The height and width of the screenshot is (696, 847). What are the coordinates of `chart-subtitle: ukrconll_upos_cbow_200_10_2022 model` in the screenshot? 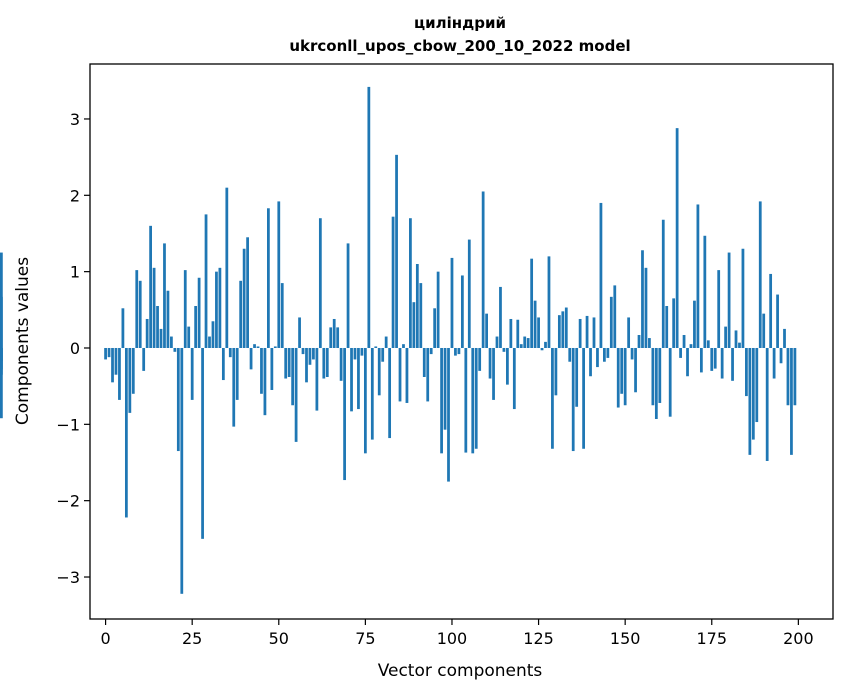 It's located at (459, 46).